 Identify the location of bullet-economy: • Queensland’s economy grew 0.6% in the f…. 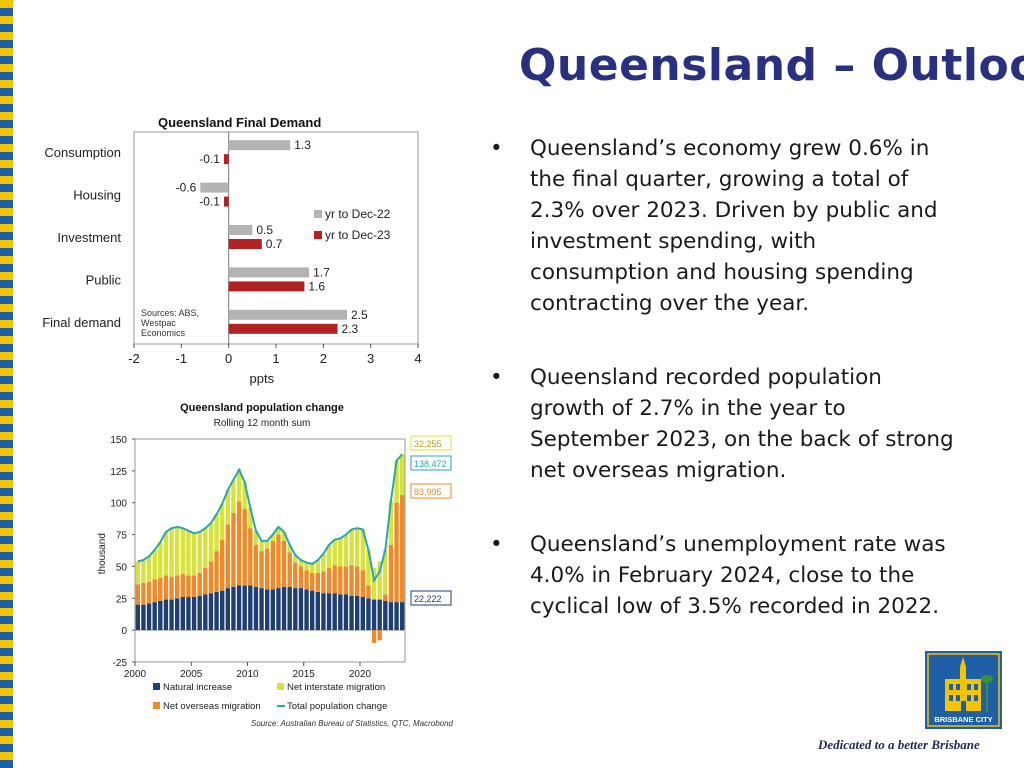
(725, 226).